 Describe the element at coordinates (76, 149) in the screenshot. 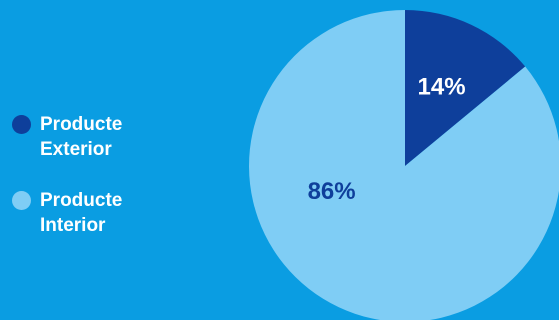

I see `legend-label-exterior-line2: Exterior` at that location.